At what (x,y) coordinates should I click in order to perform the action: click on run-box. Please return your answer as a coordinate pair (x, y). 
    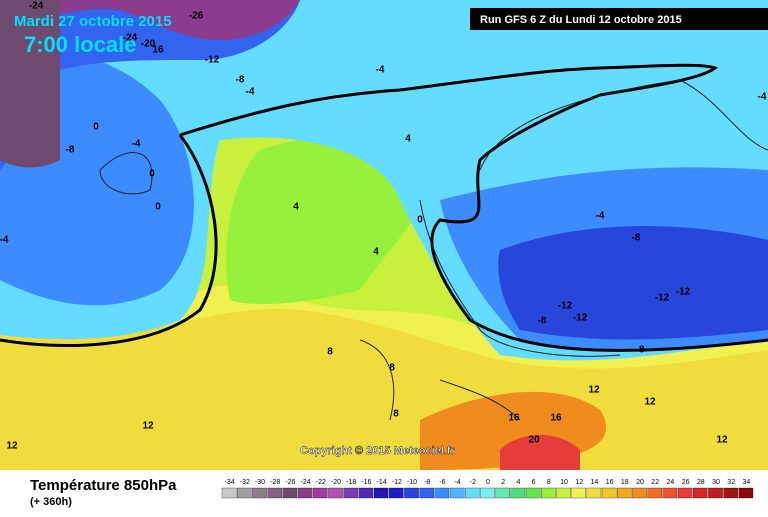
    Looking at the image, I should click on (619, 19).